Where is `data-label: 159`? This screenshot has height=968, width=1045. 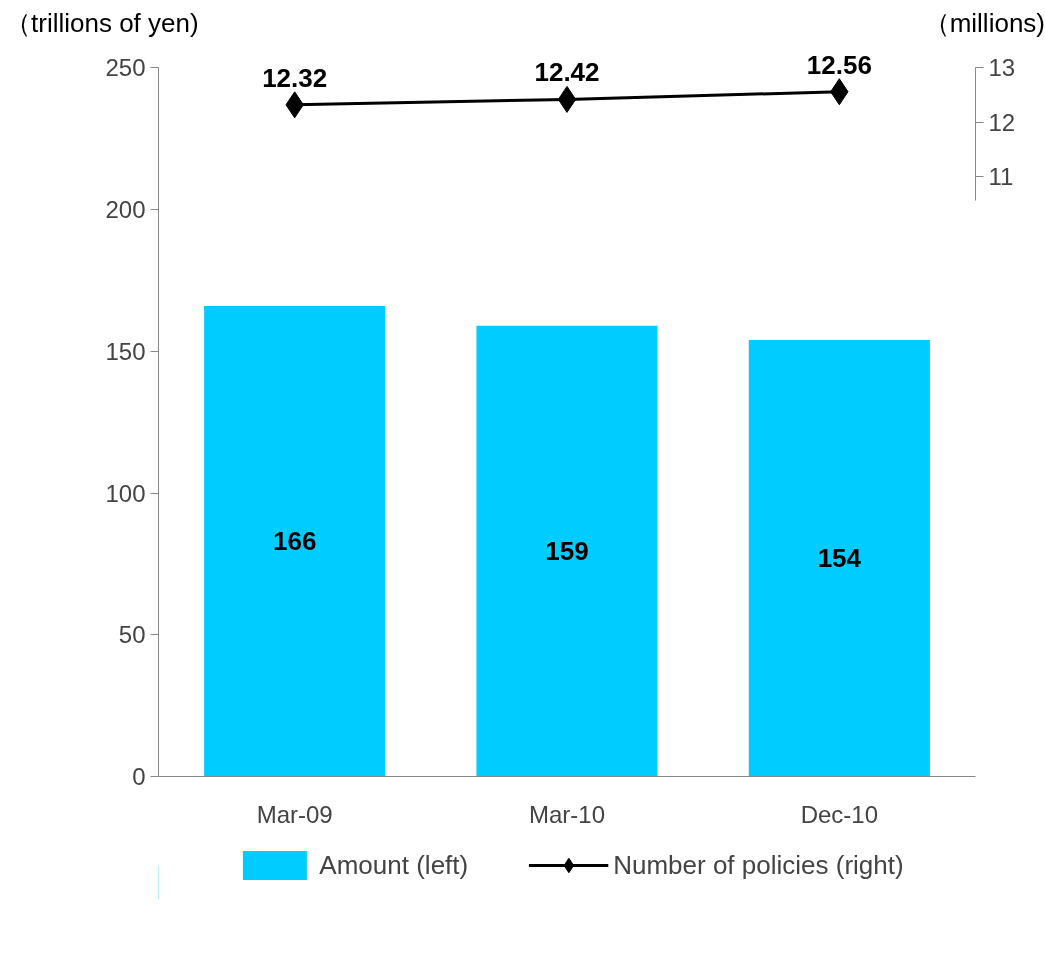
data-label: 159 is located at coordinates (567, 551).